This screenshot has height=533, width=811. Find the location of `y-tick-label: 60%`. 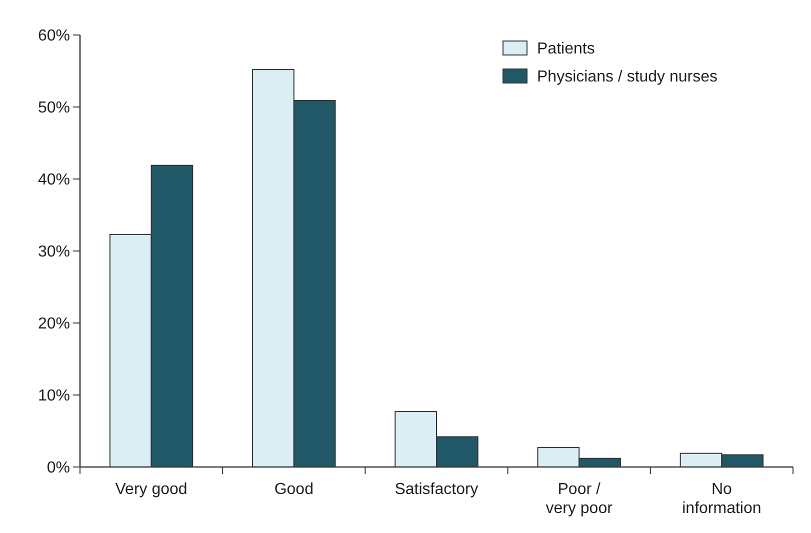

y-tick-label: 60% is located at coordinates (54, 36).